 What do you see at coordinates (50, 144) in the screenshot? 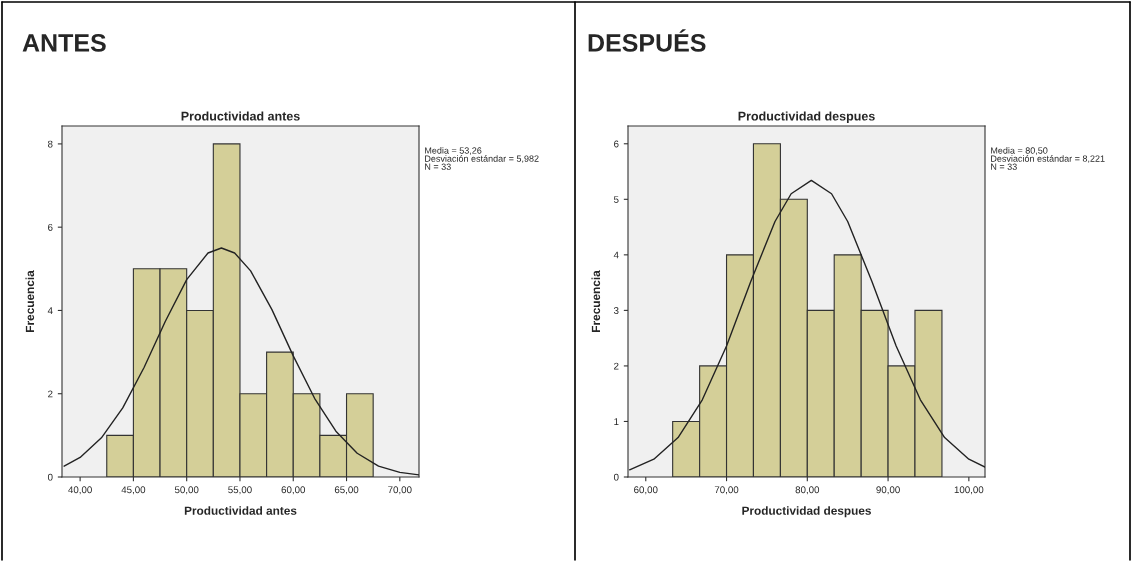
I see `y-tick-label: 8` at bounding box center [50, 144].